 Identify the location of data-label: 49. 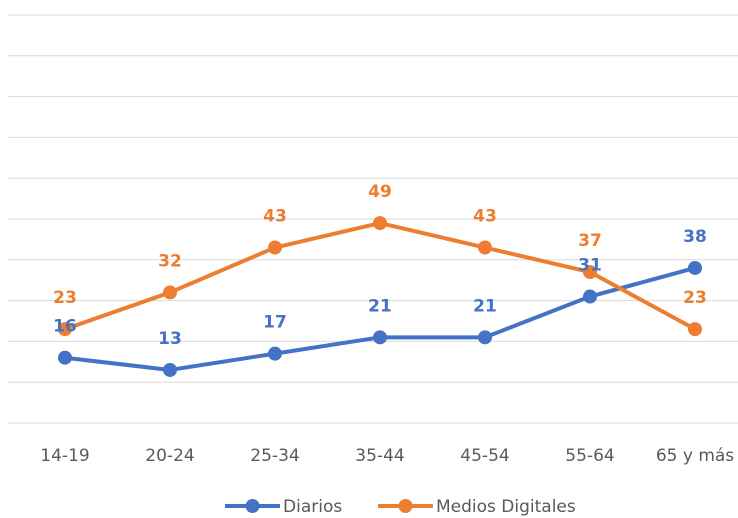
(380, 192).